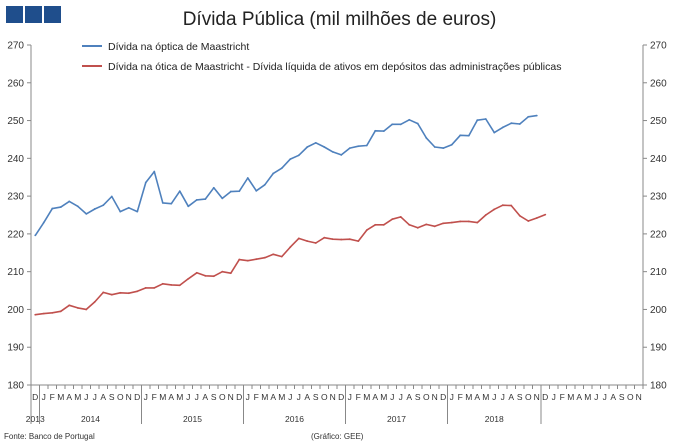 Image resolution: width=679 pixels, height=448 pixels. What do you see at coordinates (192, 419) in the screenshot?
I see `x-year-label: 2015` at bounding box center [192, 419].